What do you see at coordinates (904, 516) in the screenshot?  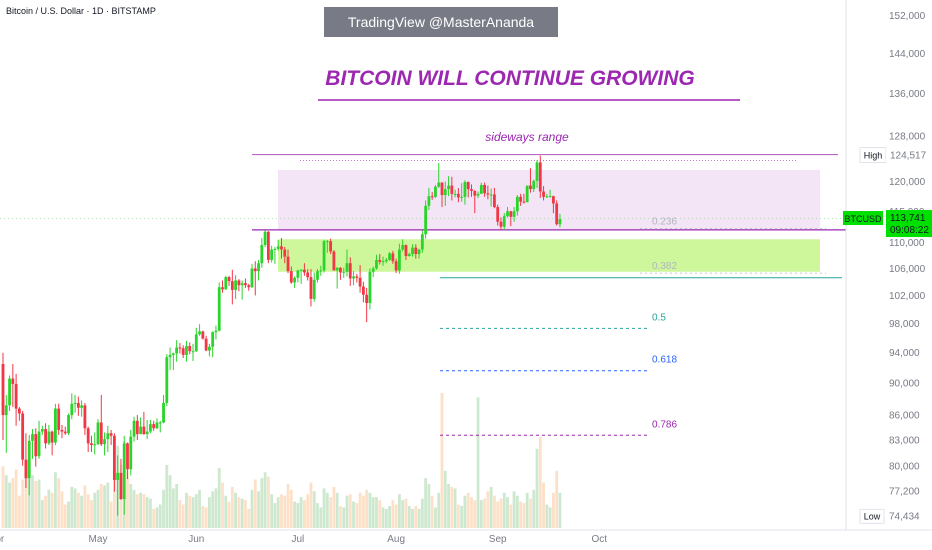 I see `y-tick-label: 74,434` at bounding box center [904, 516].